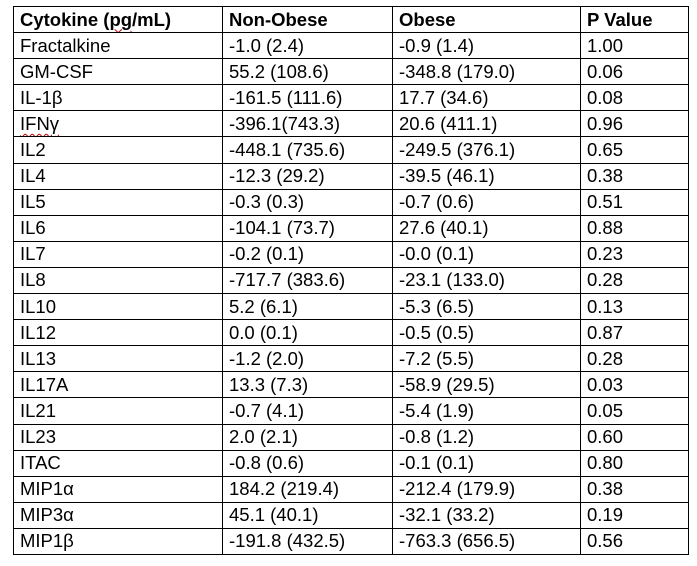 The width and height of the screenshot is (697, 566). What do you see at coordinates (118, 150) in the screenshot?
I see `cytokine-cell: IL2` at bounding box center [118, 150].